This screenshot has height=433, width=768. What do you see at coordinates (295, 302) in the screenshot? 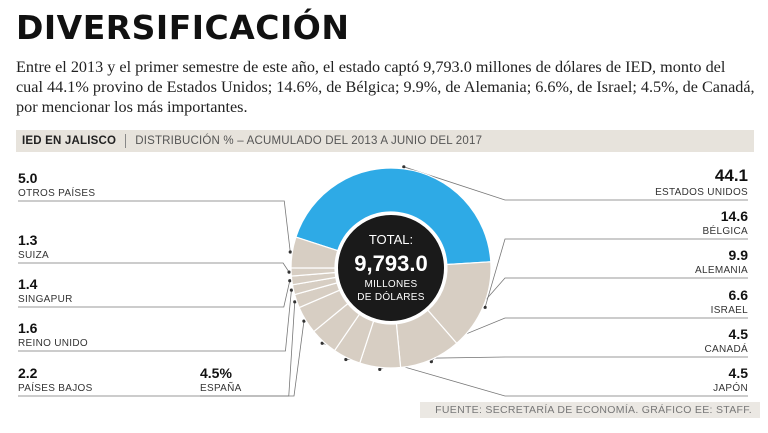
I see `leader-dot-paises-bajos` at bounding box center [295, 302].